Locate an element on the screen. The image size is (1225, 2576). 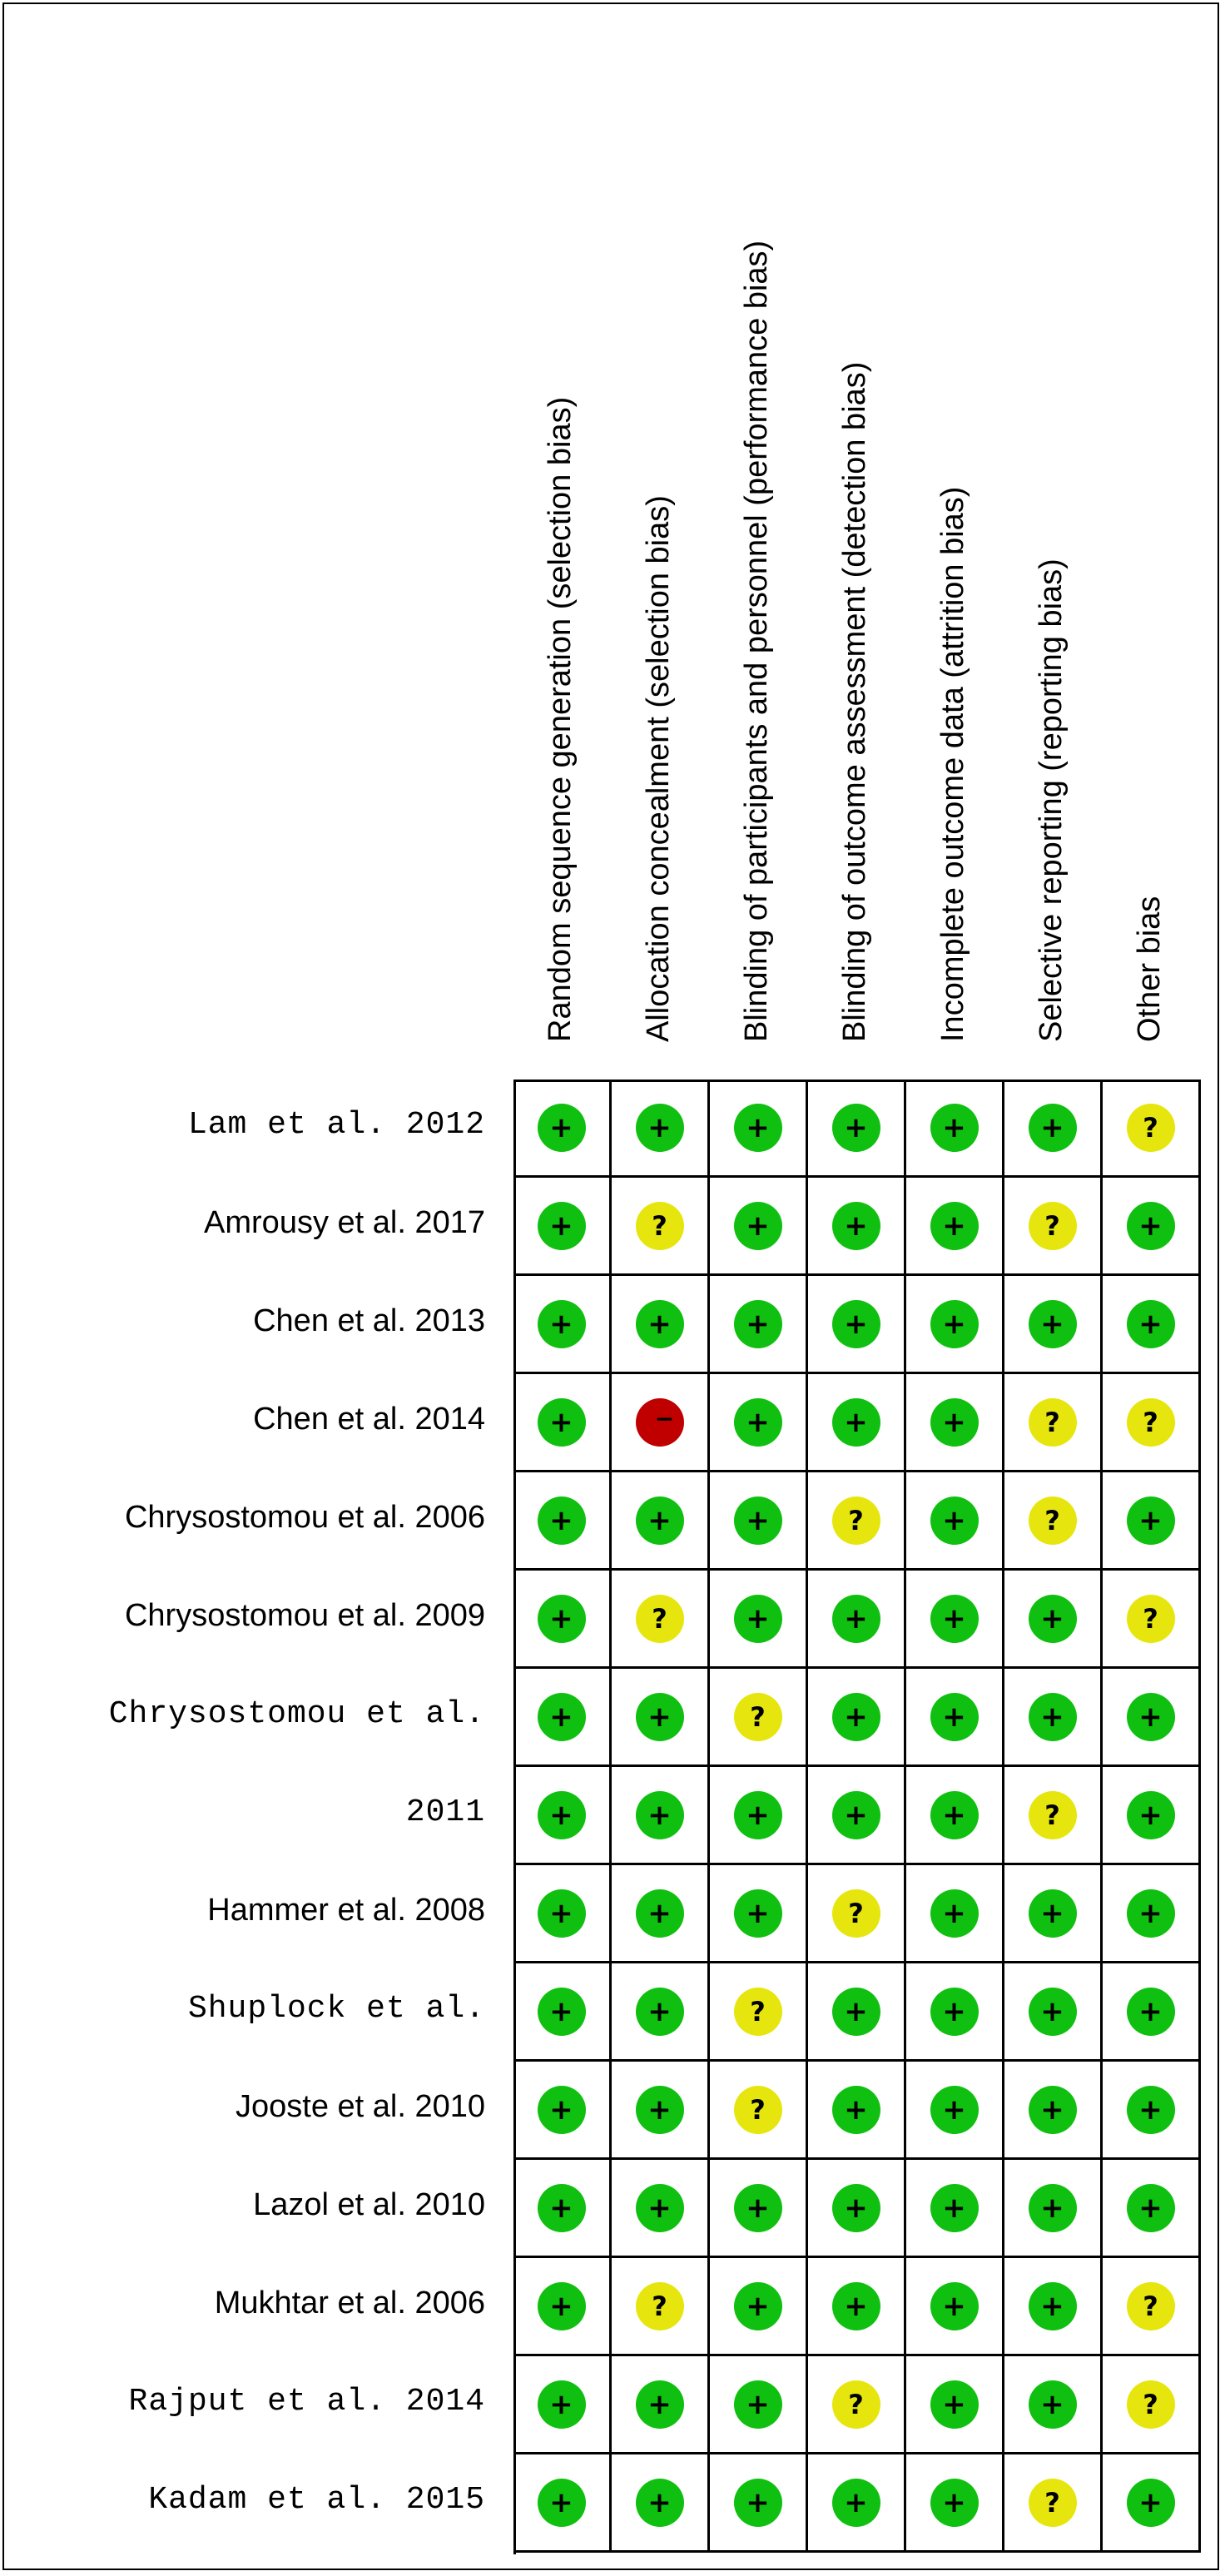
study-label: Kadam et al. 2015 is located at coordinates (316, 2500).